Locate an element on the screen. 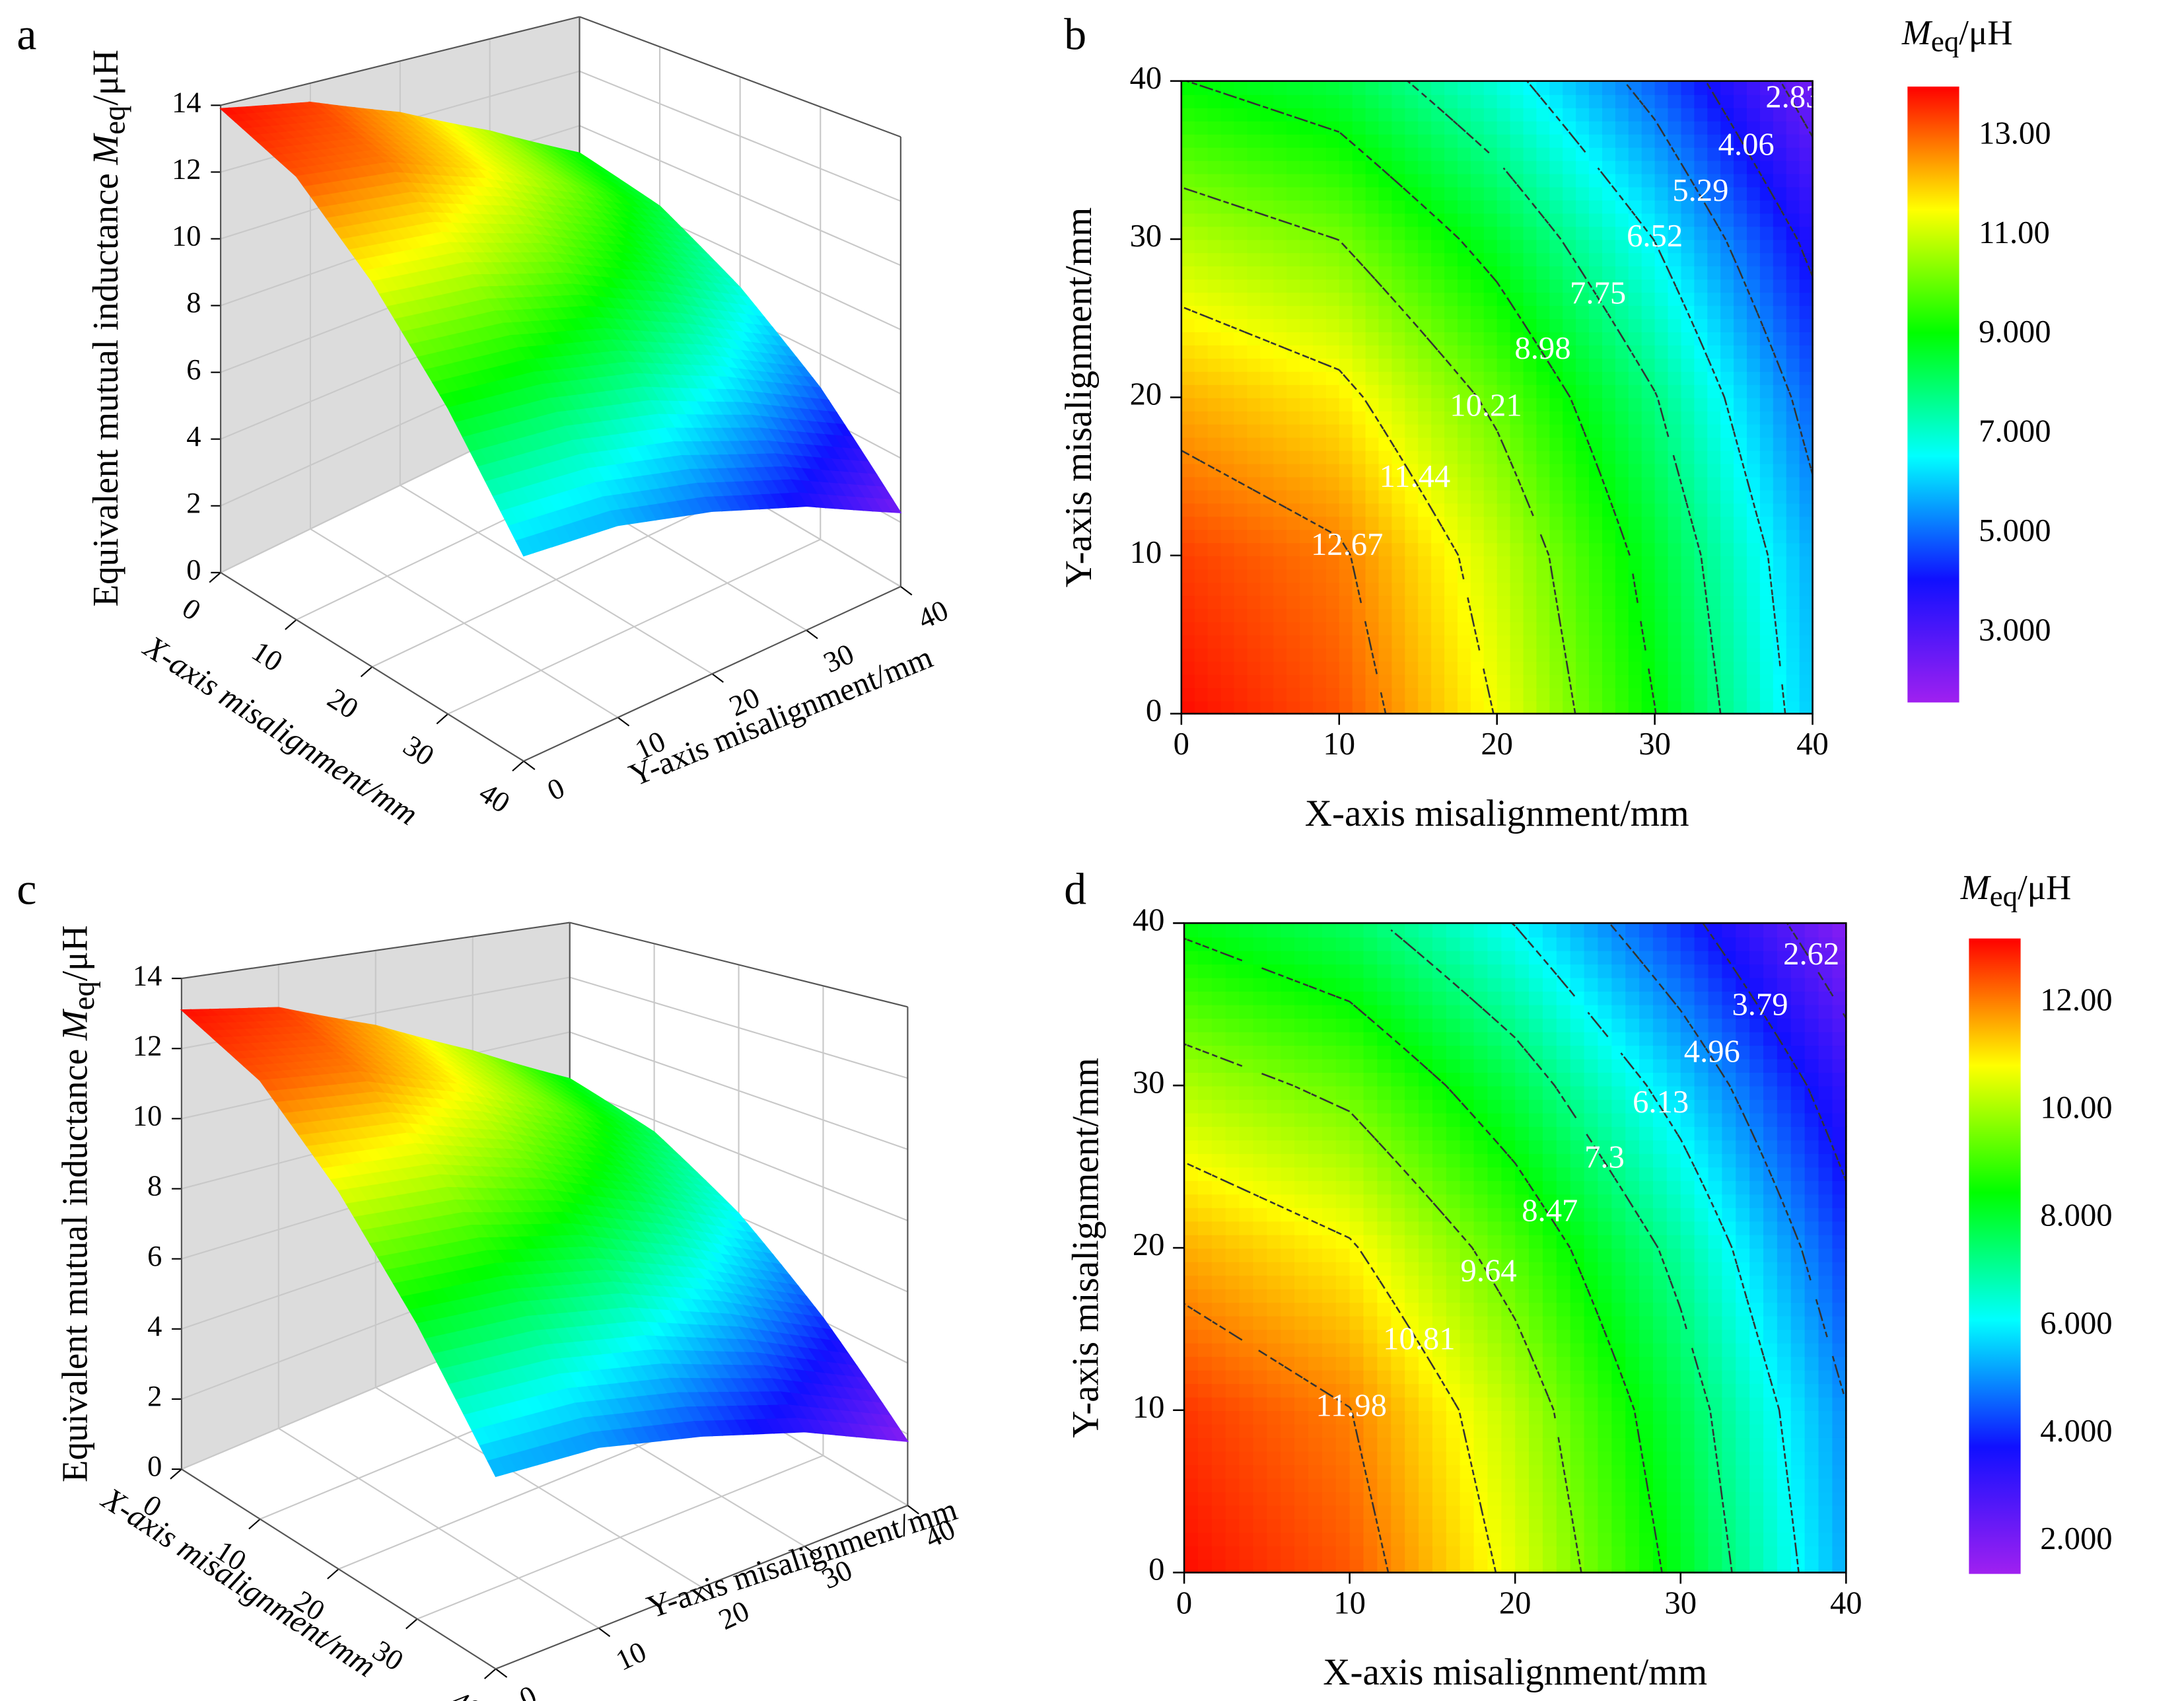 The width and height of the screenshot is (2184, 1701). z-tick-label: 0 is located at coordinates (193, 569).